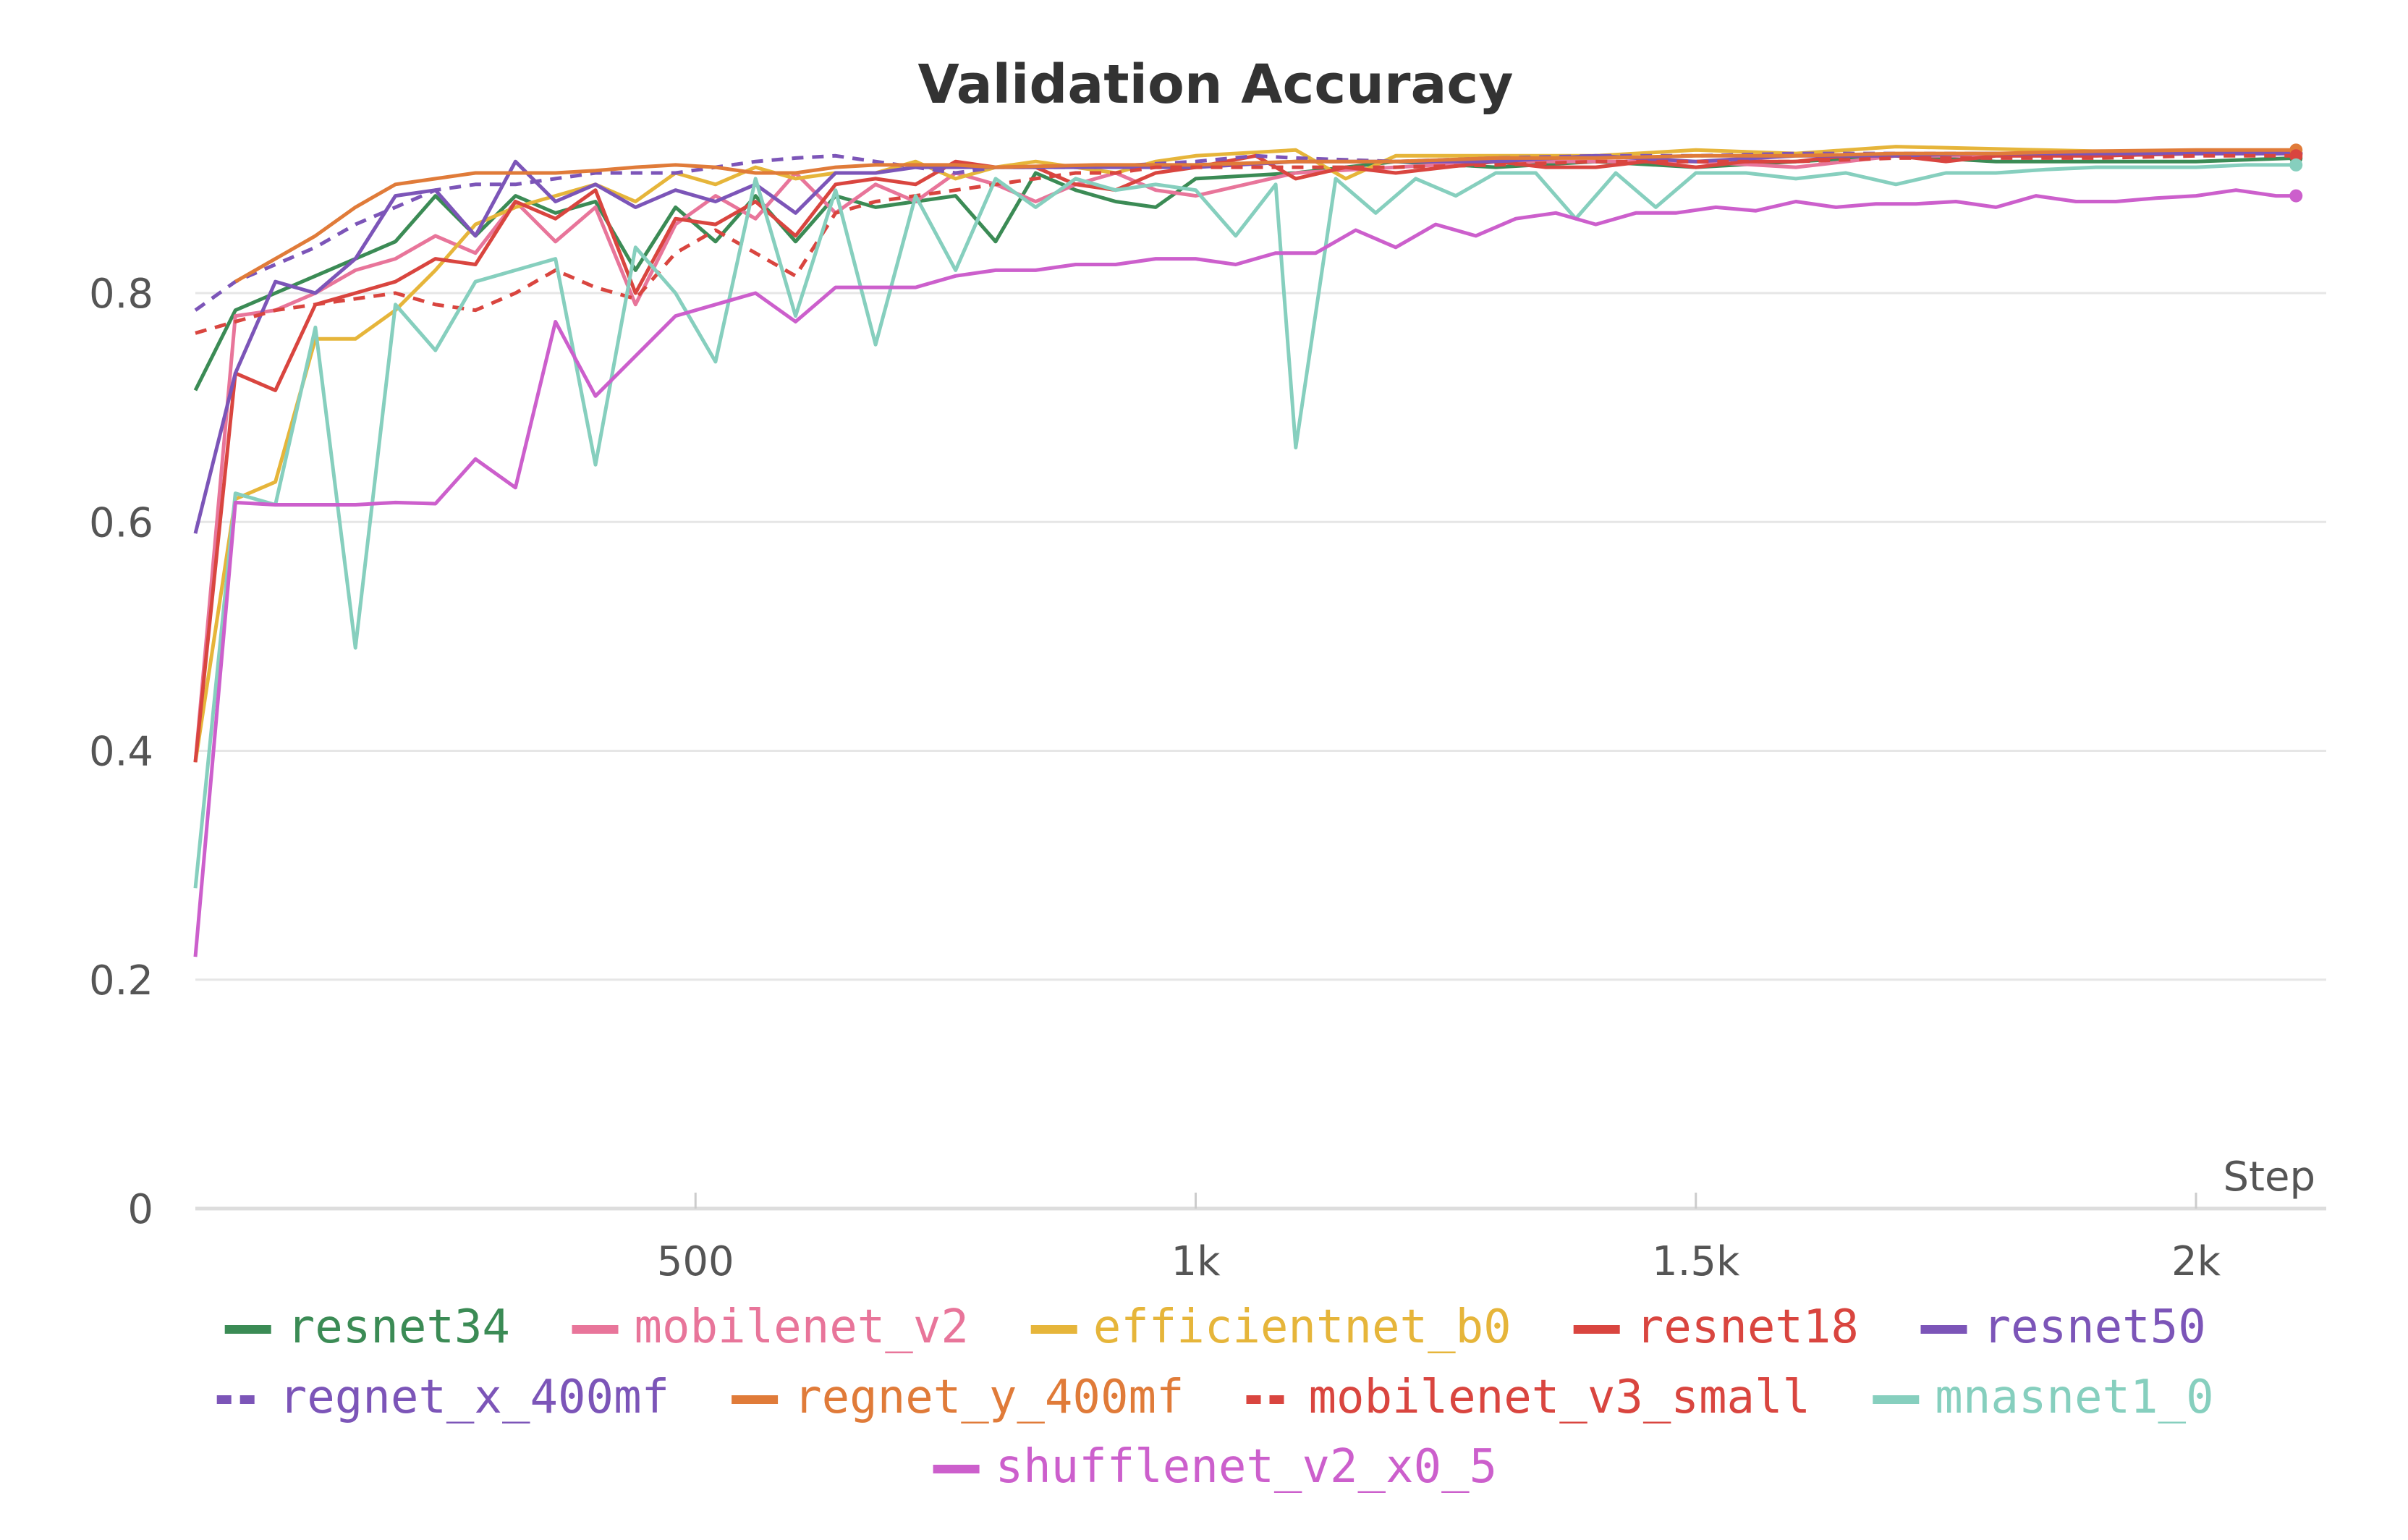  Describe the element at coordinates (1696, 1261) in the screenshot. I see `x-tick-label: 1.5k` at that location.